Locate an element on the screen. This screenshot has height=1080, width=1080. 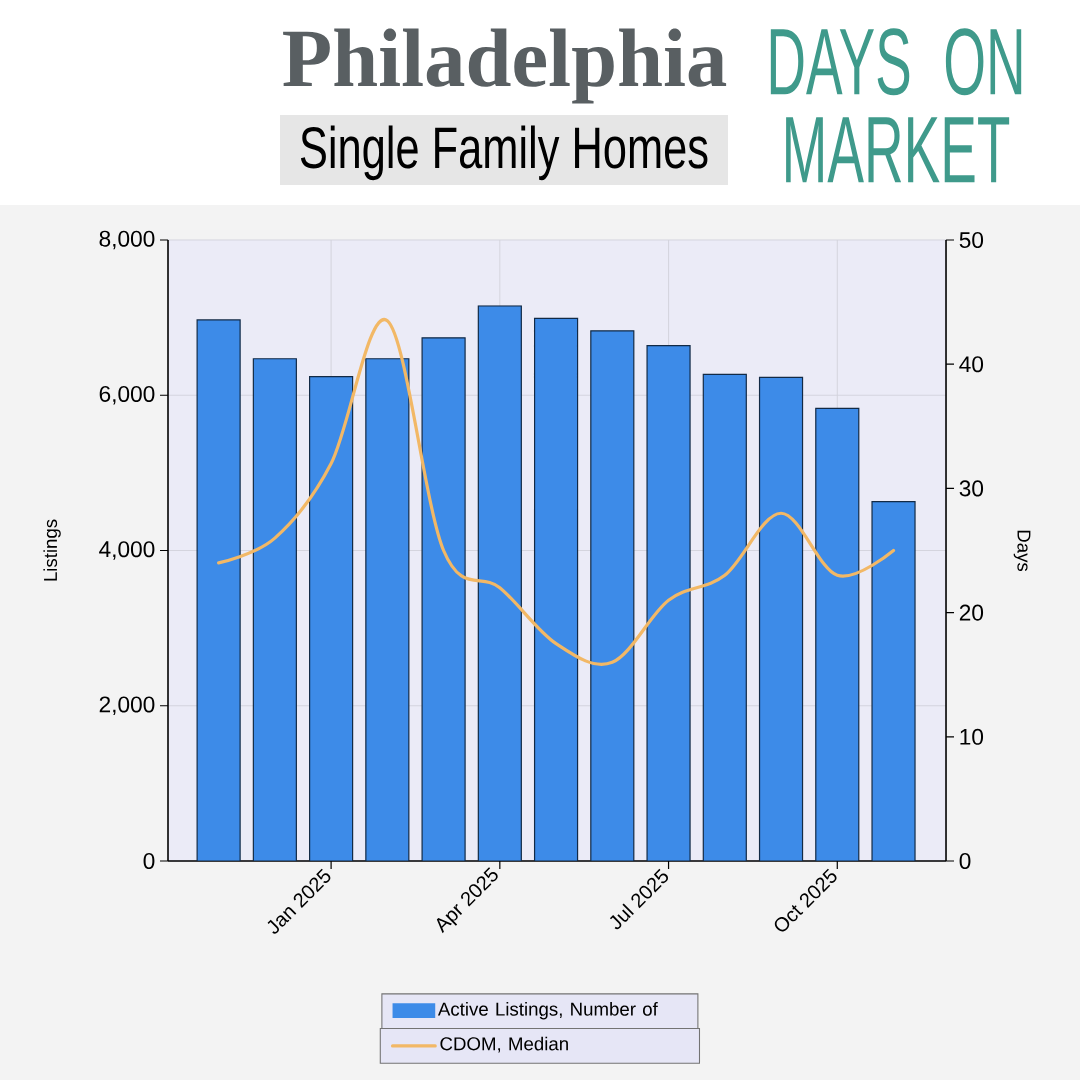
y-tick-label: 0 is located at coordinates (149, 861).